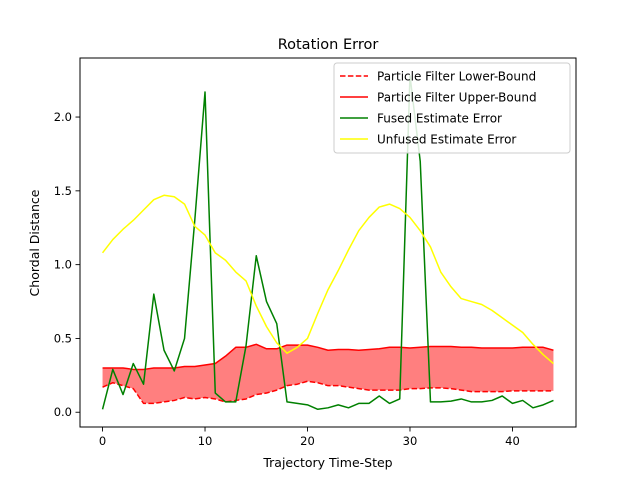  What do you see at coordinates (205, 441) in the screenshot?
I see `x-tick-label: 10` at bounding box center [205, 441].